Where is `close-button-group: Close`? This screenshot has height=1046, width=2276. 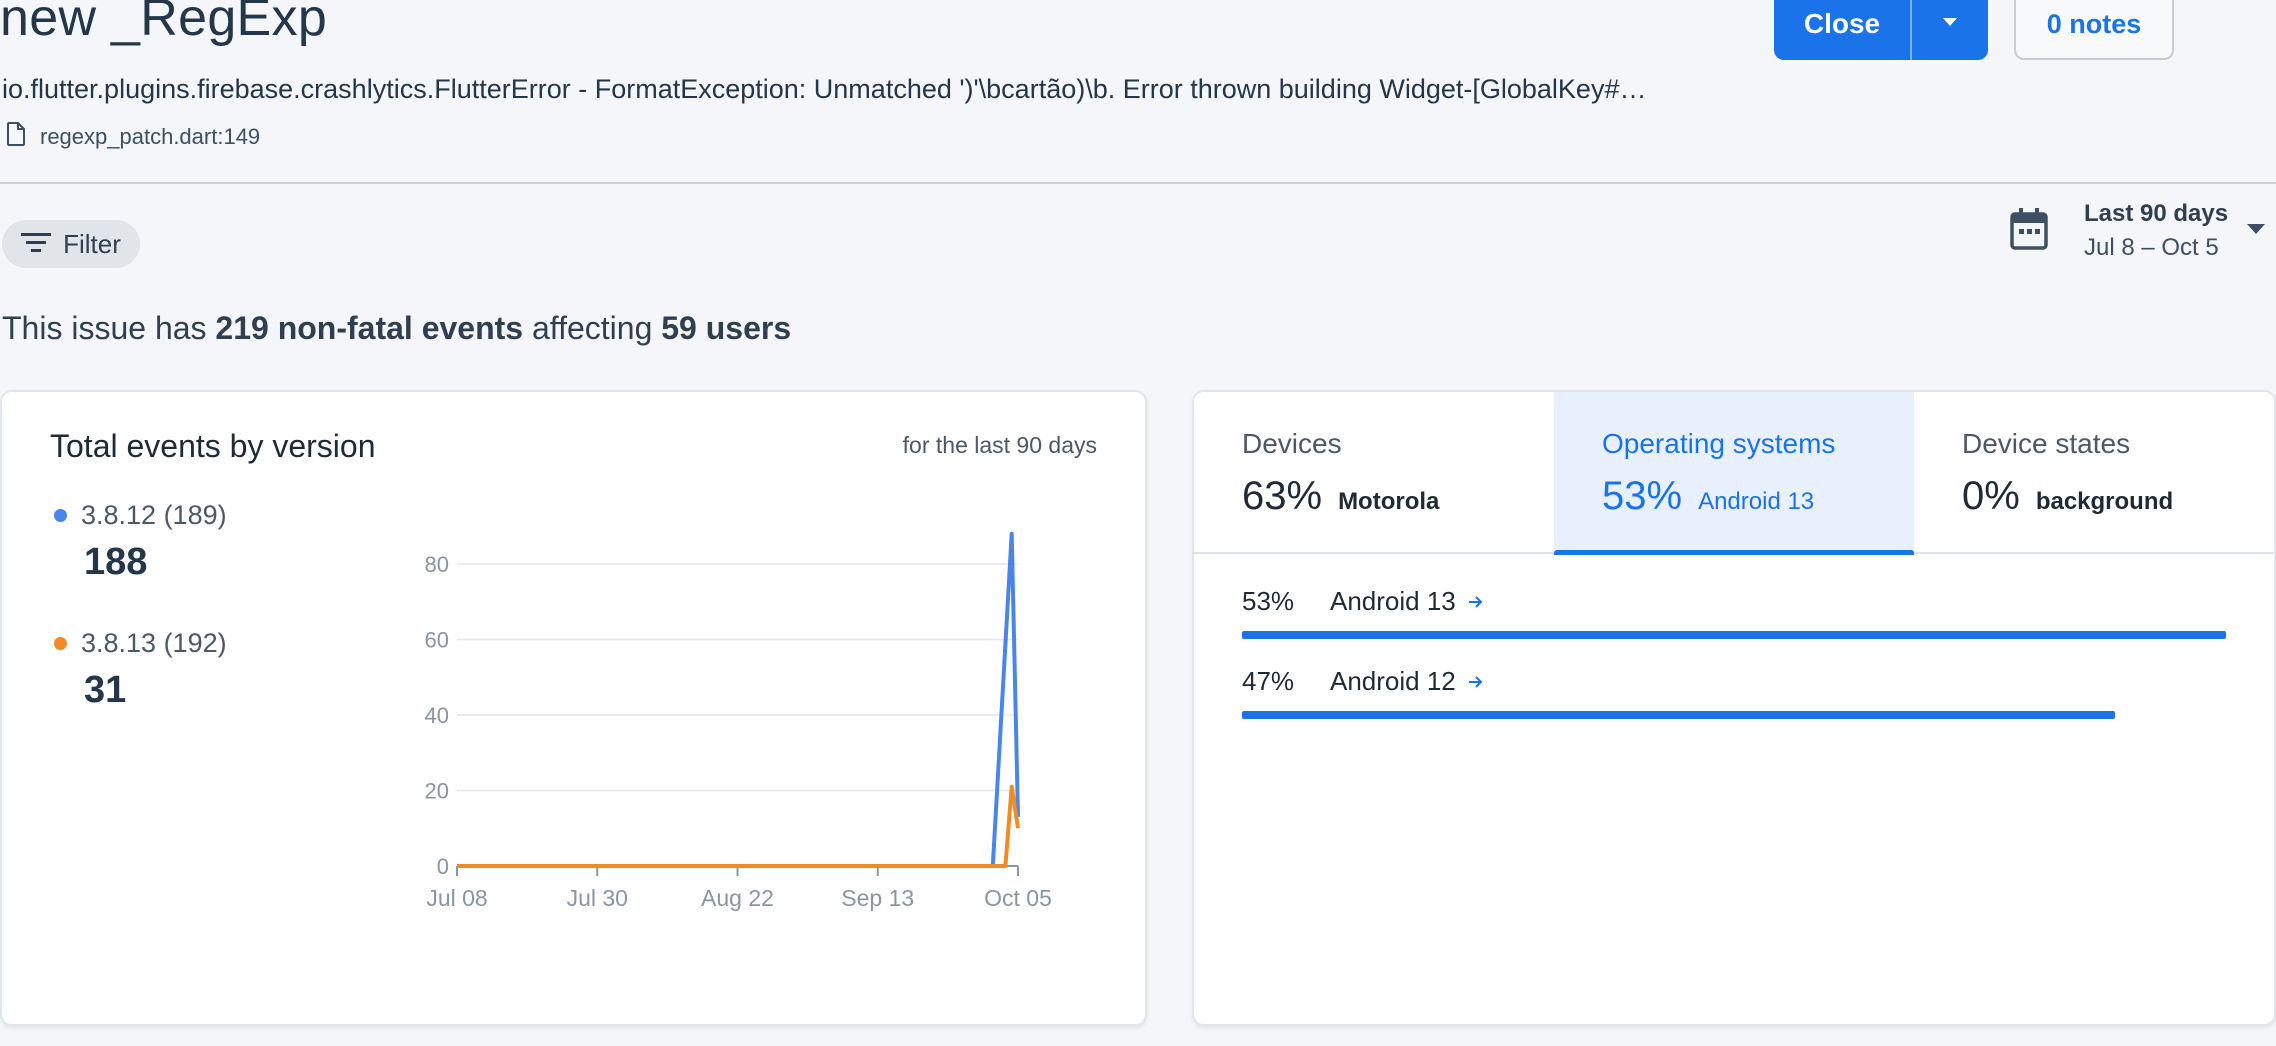
close-button-group: Close is located at coordinates (1881, 30).